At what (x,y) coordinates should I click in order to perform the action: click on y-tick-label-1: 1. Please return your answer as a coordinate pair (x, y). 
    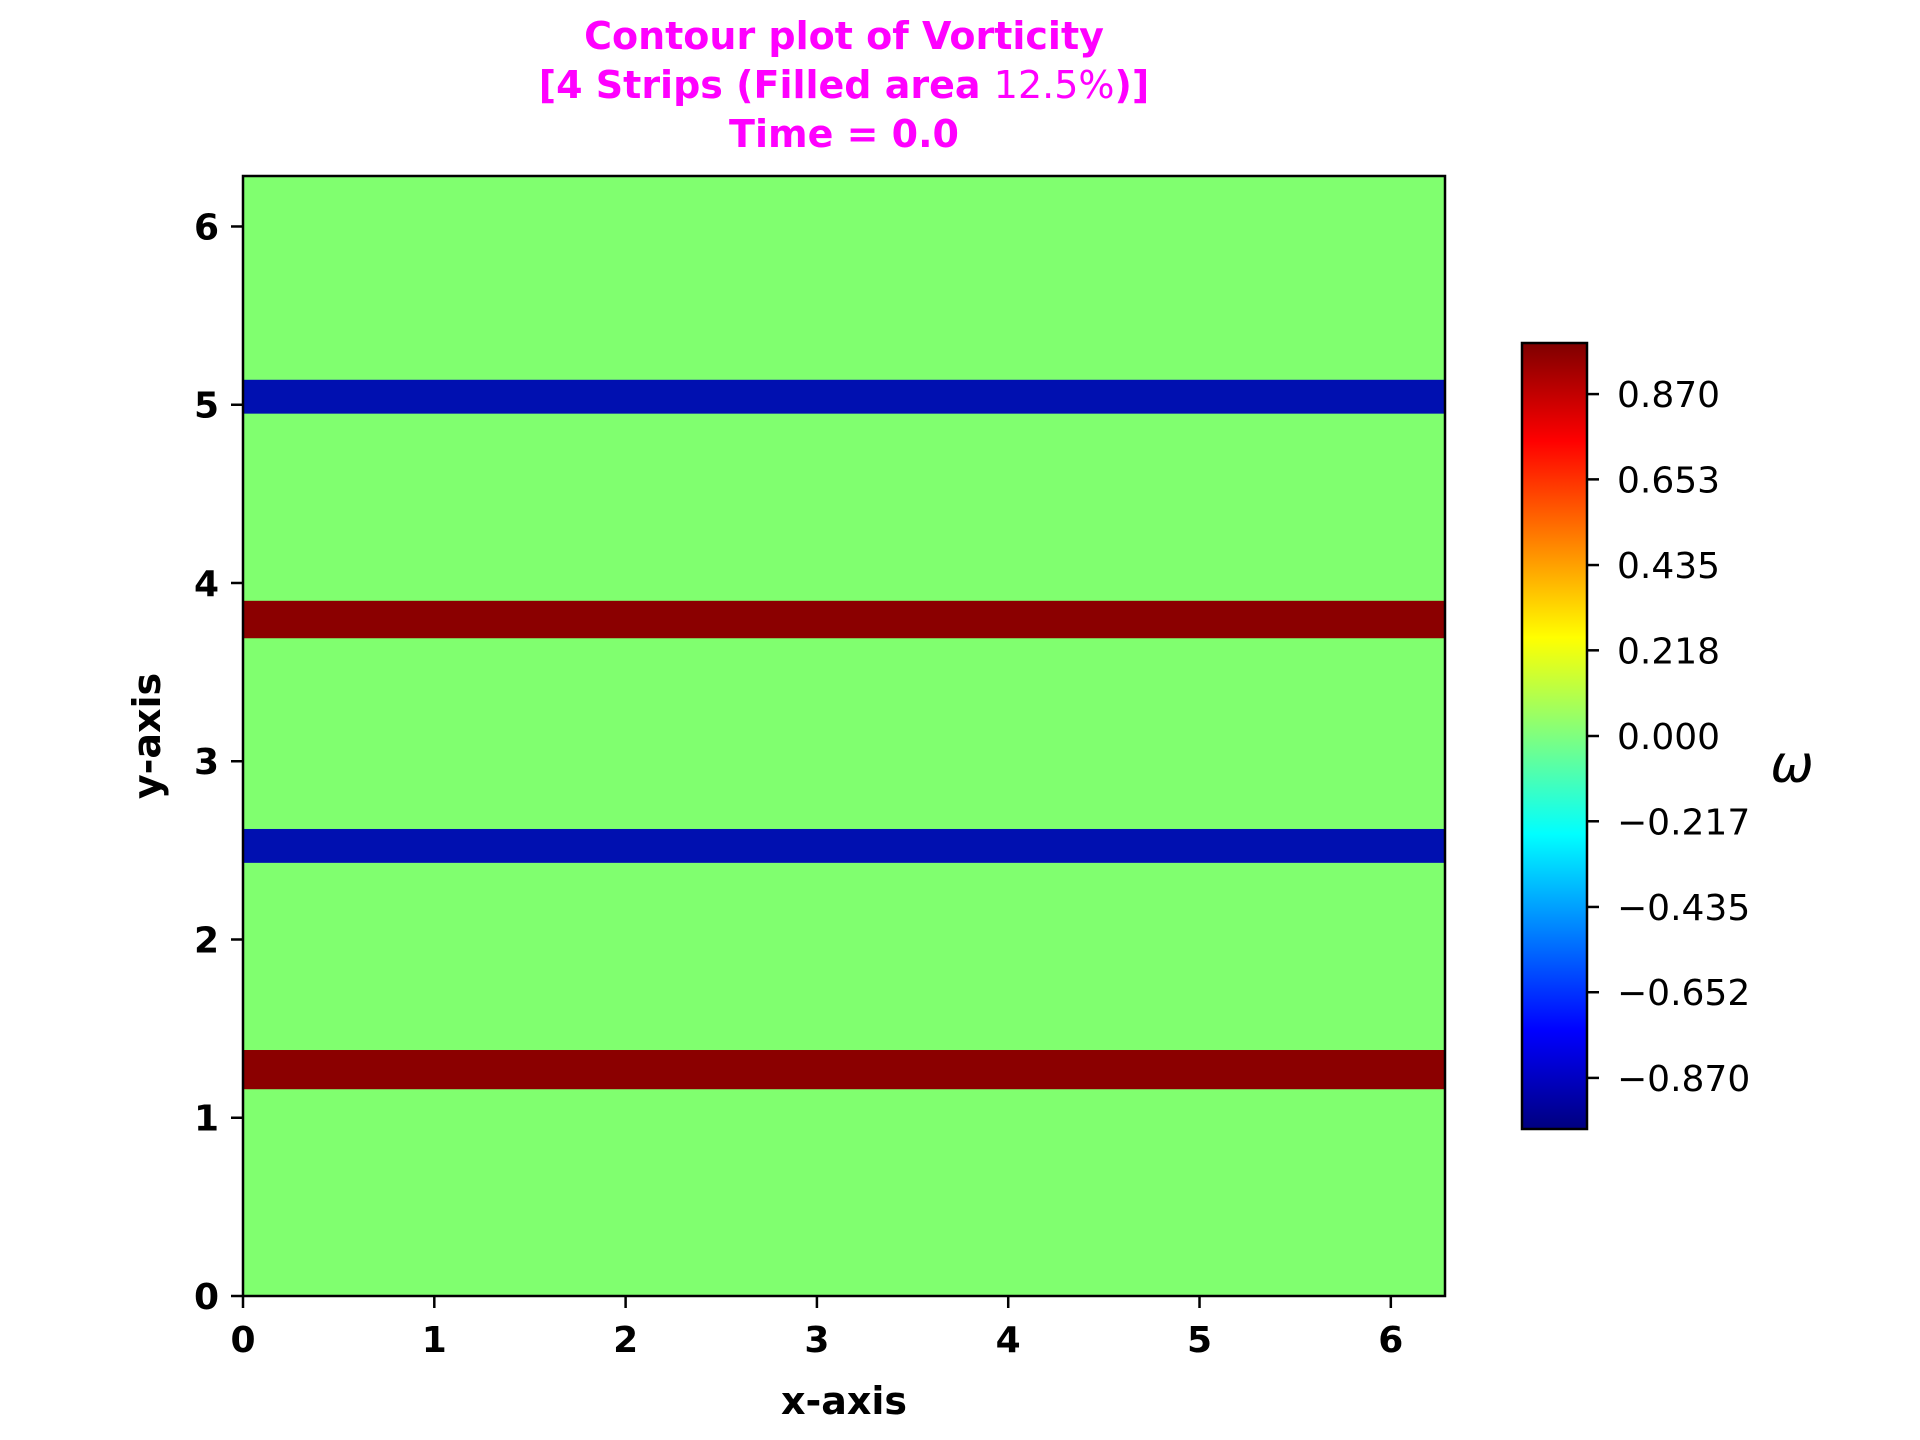
    Looking at the image, I should click on (206, 1119).